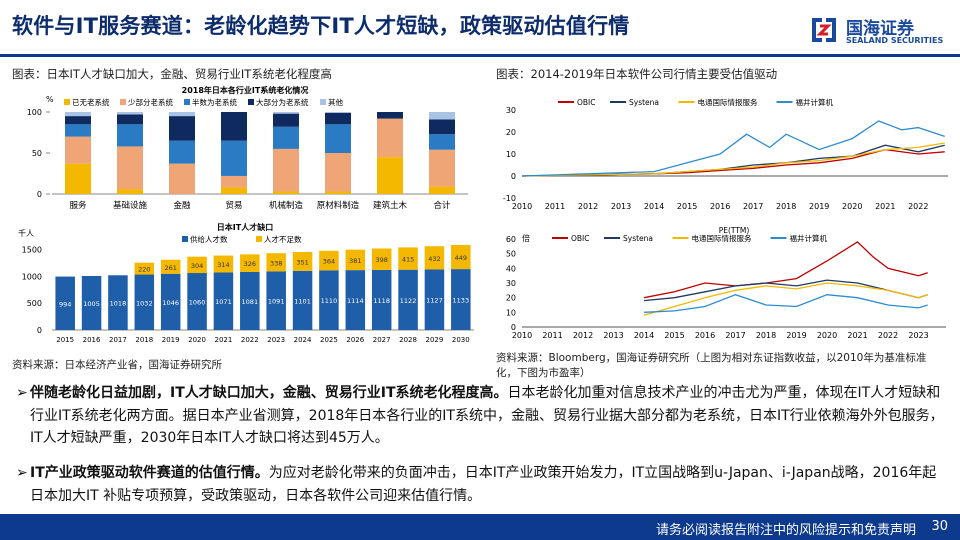 The height and width of the screenshot is (540, 960). What do you see at coordinates (39, 194) in the screenshot?
I see `y-tick-label: 0` at bounding box center [39, 194].